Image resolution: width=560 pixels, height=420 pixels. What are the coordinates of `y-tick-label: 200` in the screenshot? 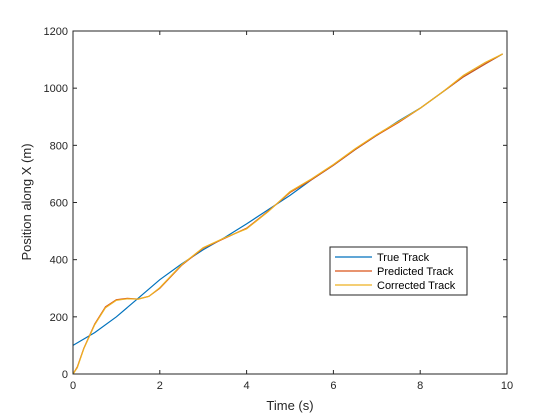 It's located at (59, 318).